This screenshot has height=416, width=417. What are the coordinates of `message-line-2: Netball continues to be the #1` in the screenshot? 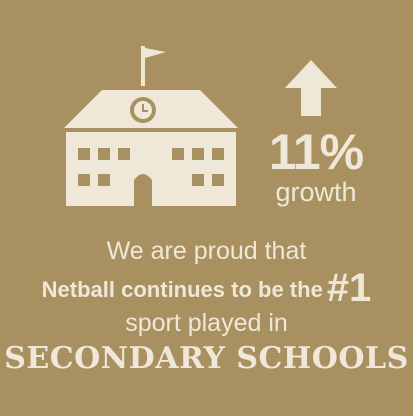 It's located at (206, 289).